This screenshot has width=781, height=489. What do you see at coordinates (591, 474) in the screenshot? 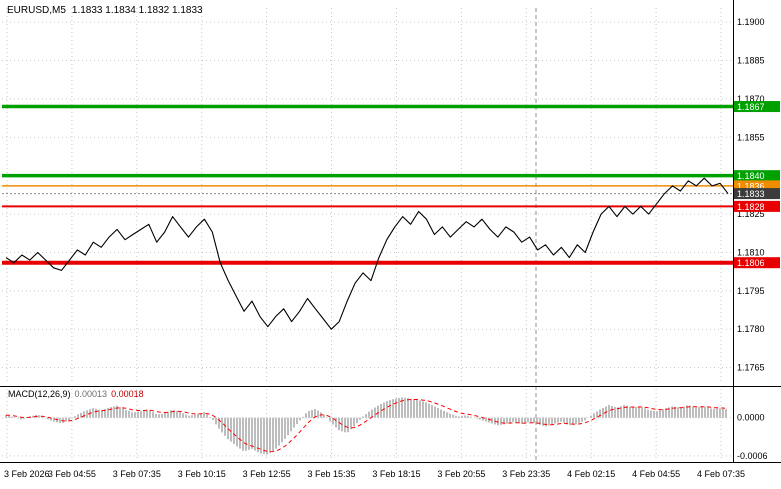
I see `svg-text: 4 Feb 02:15` at bounding box center [591, 474].